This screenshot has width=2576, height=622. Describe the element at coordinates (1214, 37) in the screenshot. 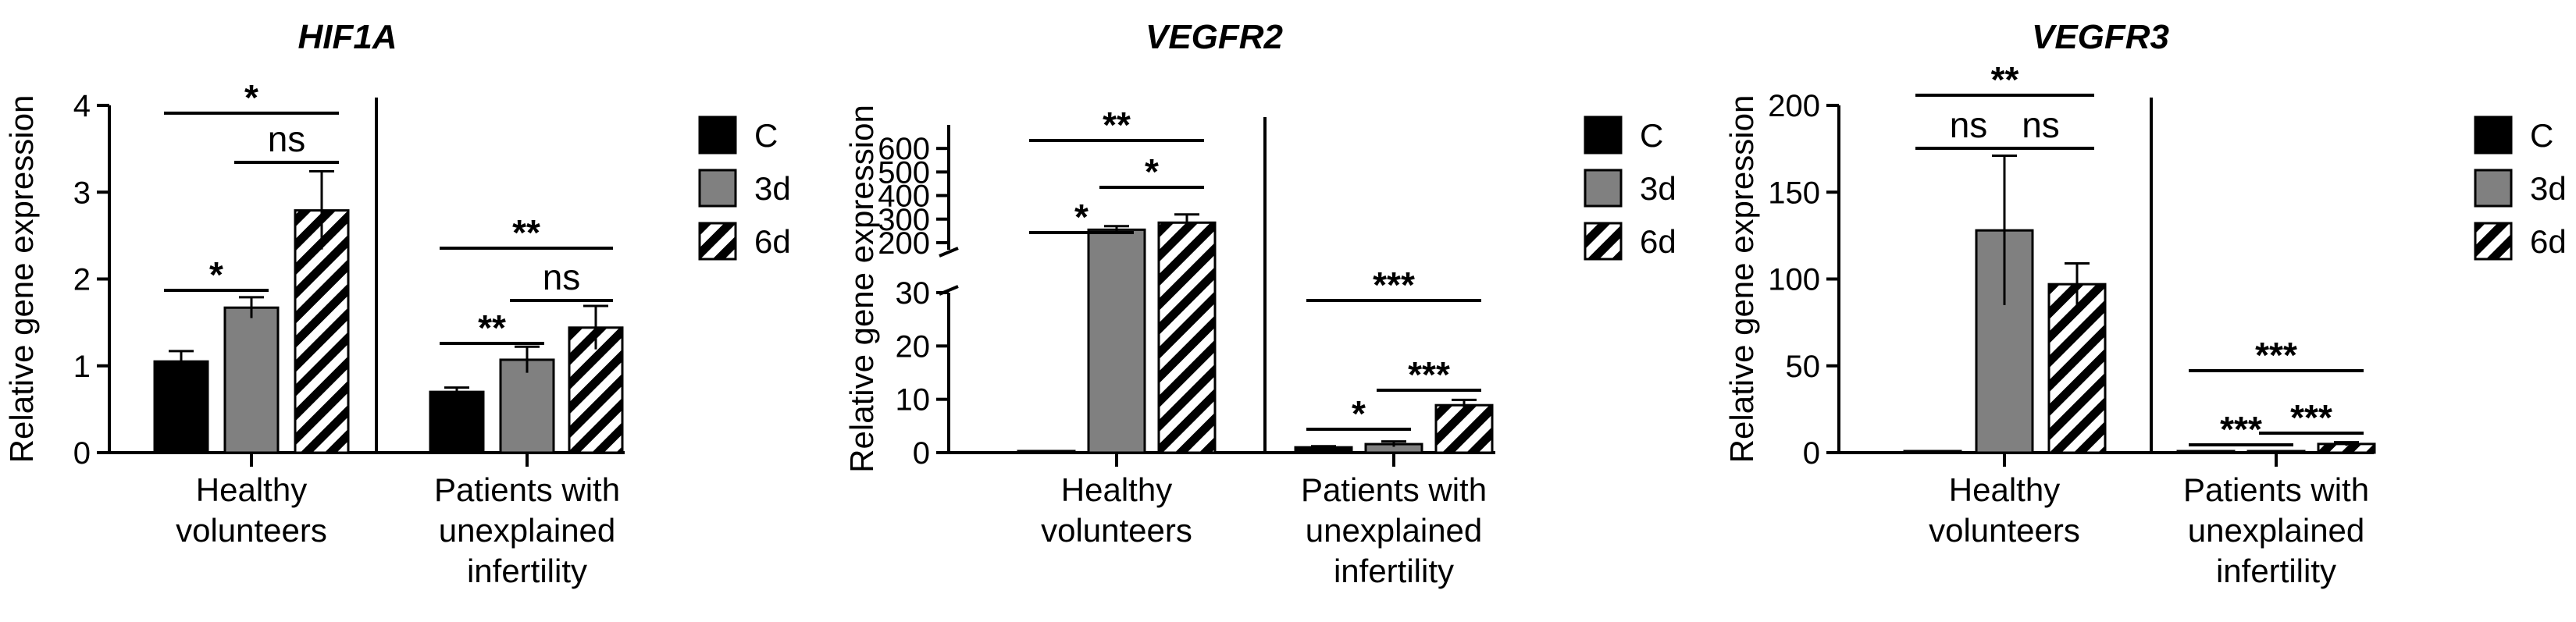

I see `chart-title: VEGFR2` at that location.